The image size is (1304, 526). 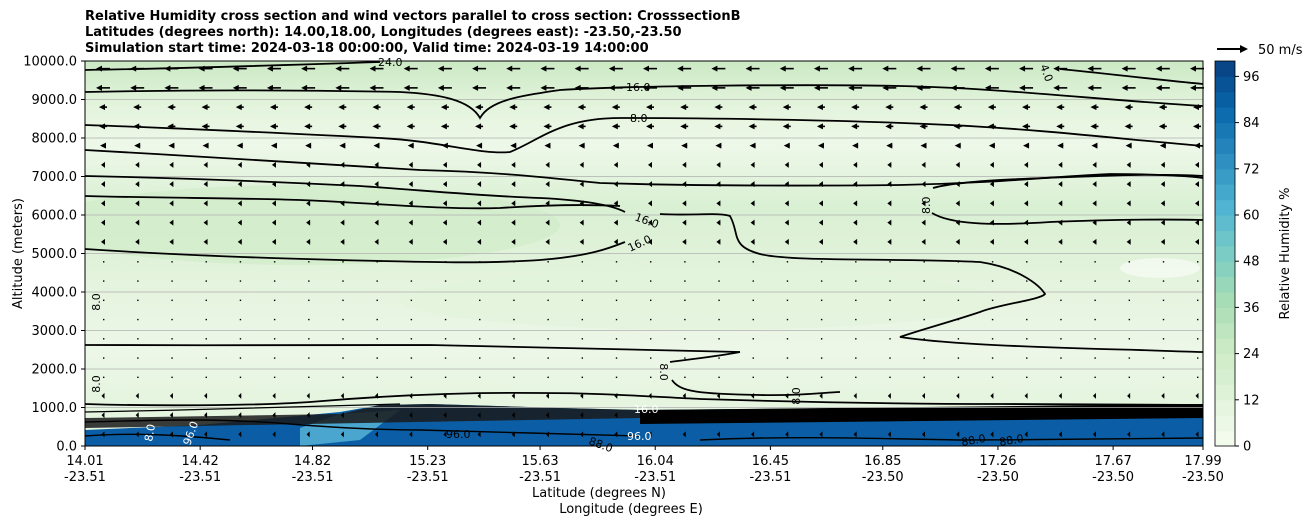 I want to click on x-tick-label-lat: 17.67, so click(x=1113, y=461).